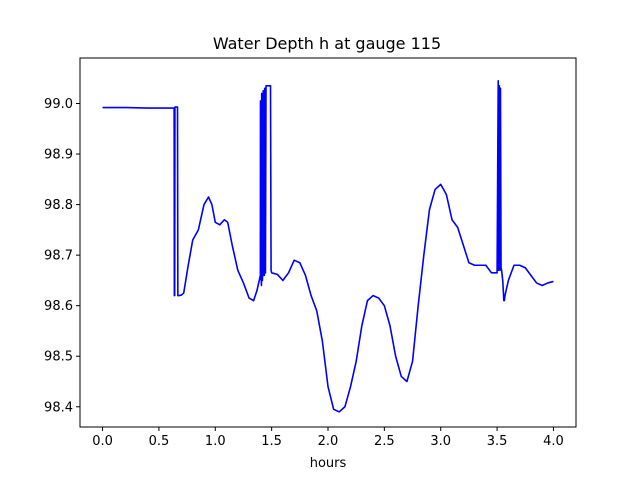 The width and height of the screenshot is (640, 480). What do you see at coordinates (215, 441) in the screenshot?
I see `x-tick-label: 1.0` at bounding box center [215, 441].